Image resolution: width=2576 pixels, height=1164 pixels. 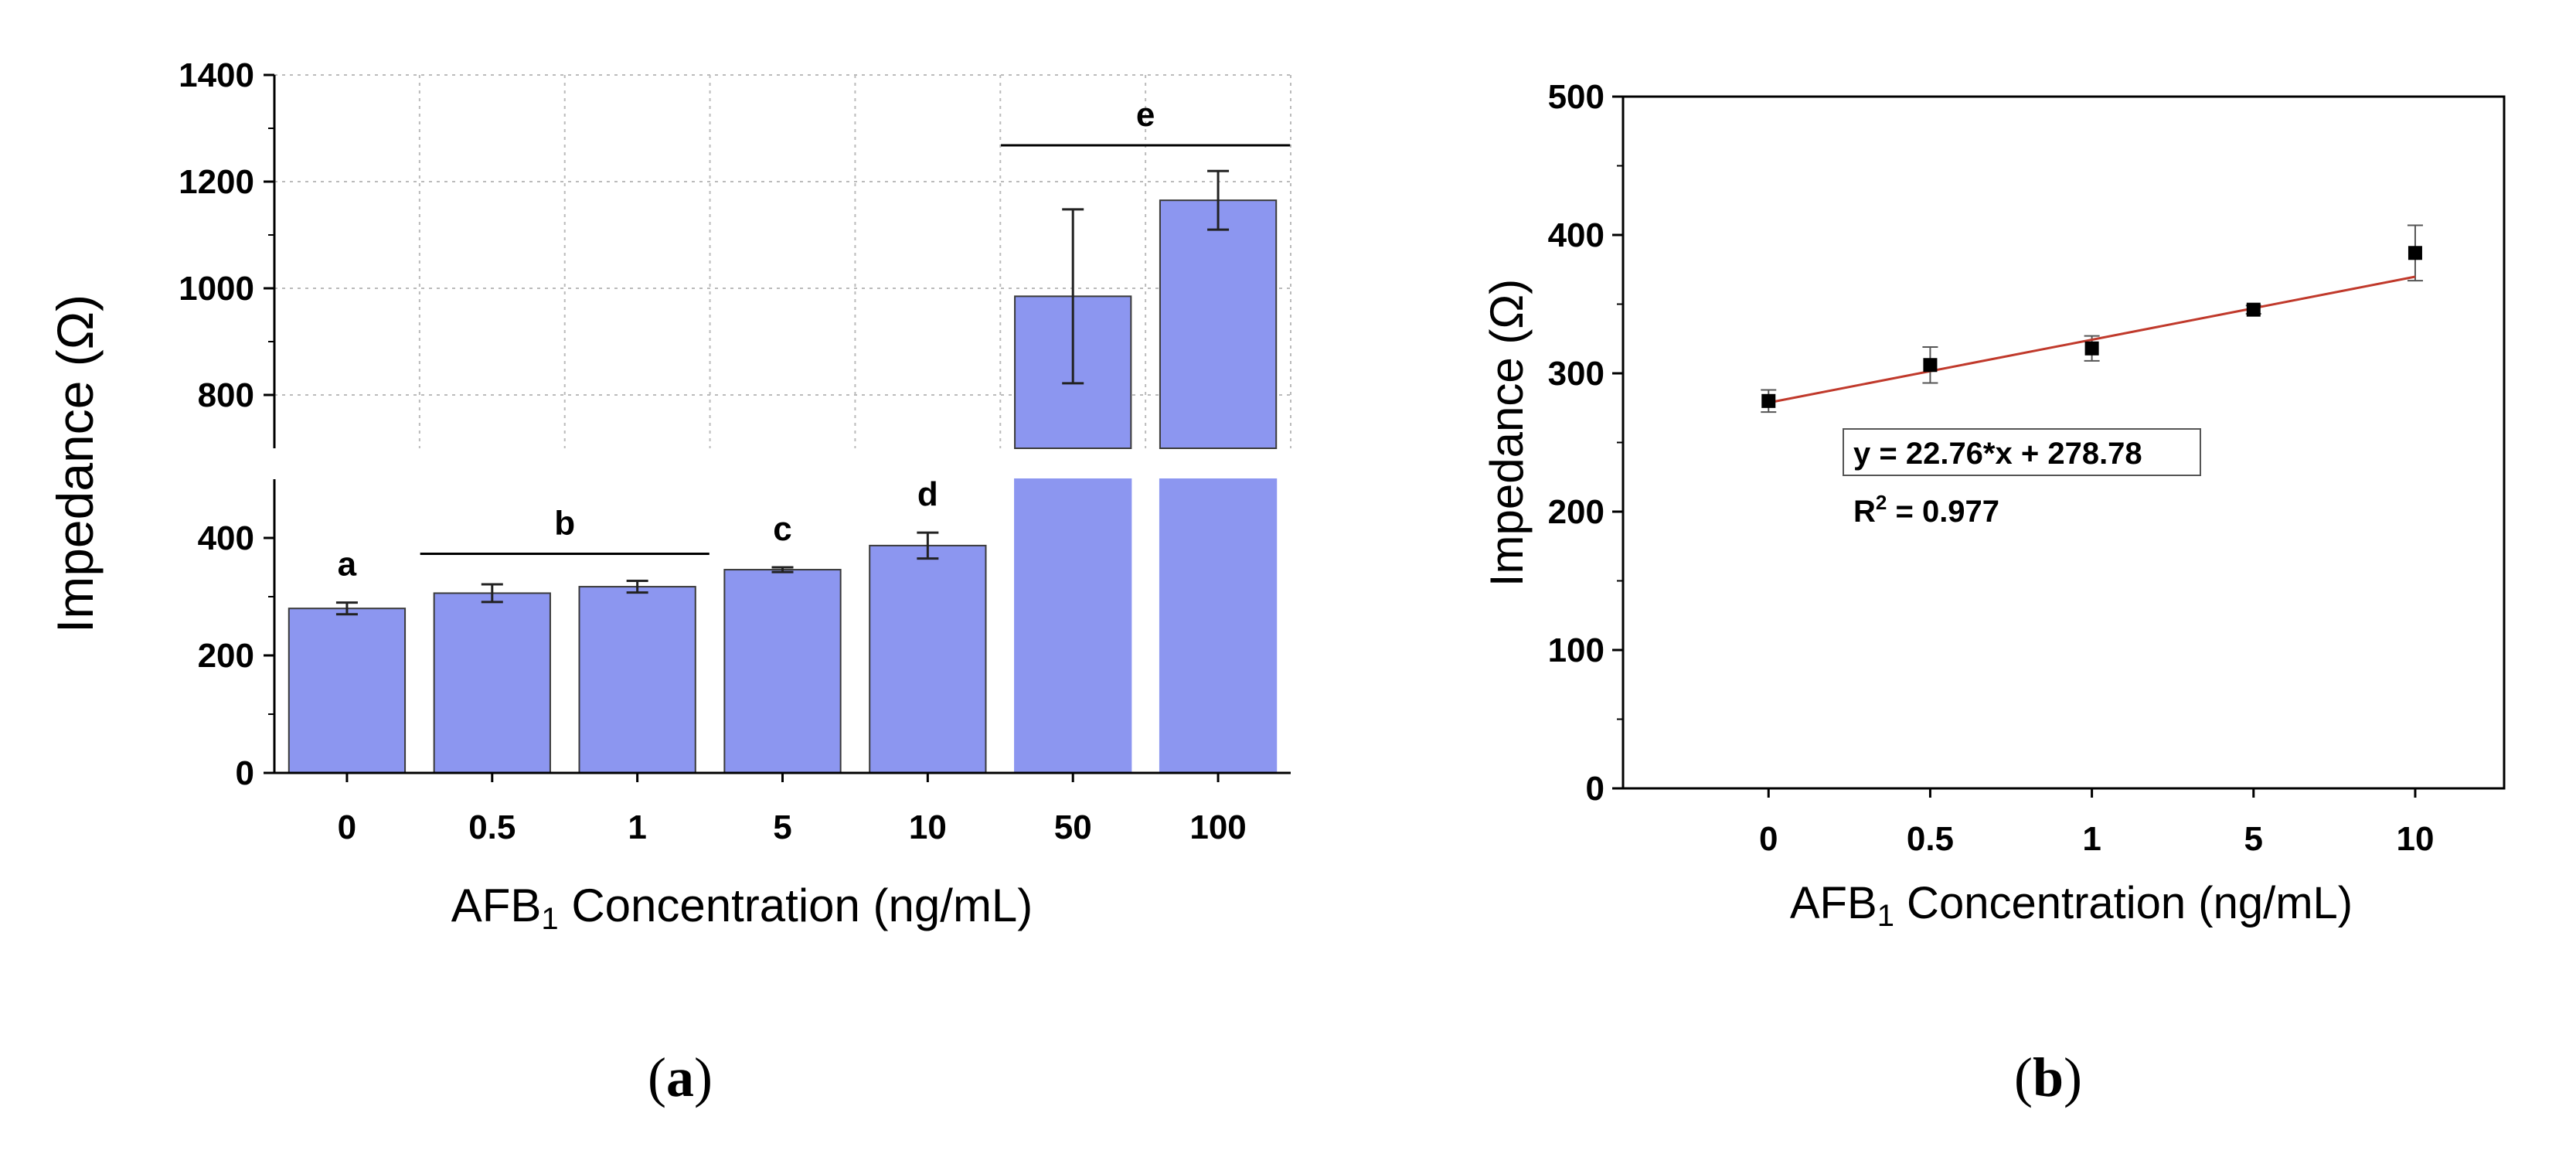 What do you see at coordinates (1218, 324) in the screenshot?
I see `bar-upper-segment` at bounding box center [1218, 324].